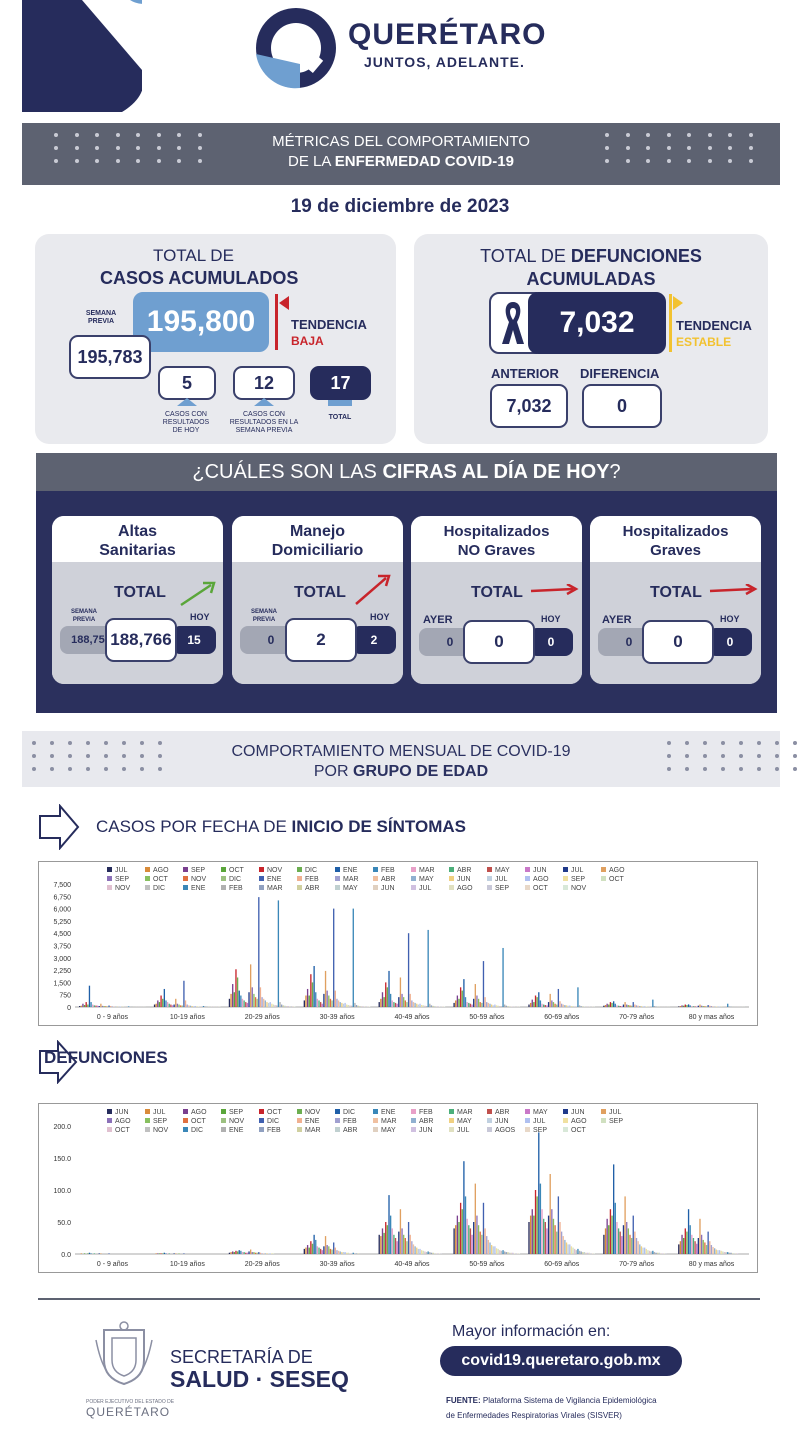 Image resolution: width=800 pixels, height=1437 pixels. Describe the element at coordinates (554, 590) in the screenshot. I see `arrow-right-icon` at that location.